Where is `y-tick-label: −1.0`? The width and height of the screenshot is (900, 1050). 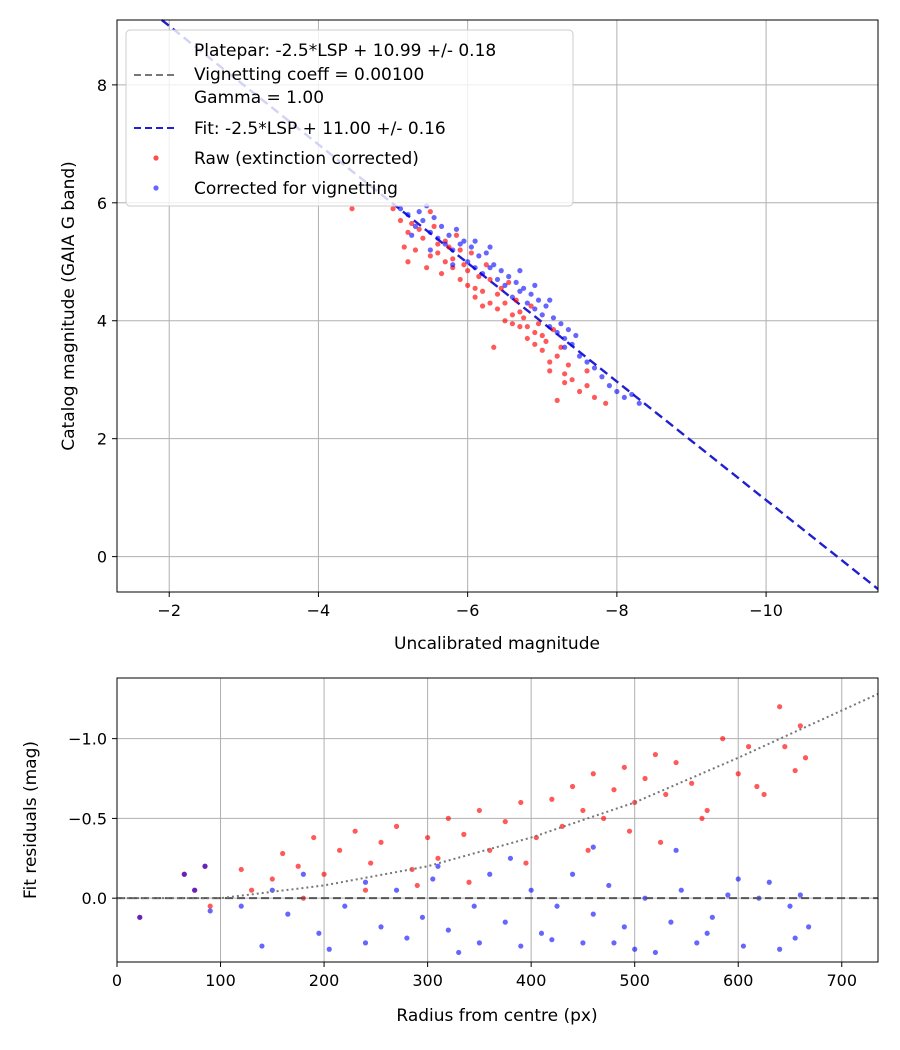
y-tick-label: −1.0 is located at coordinates (87, 739).